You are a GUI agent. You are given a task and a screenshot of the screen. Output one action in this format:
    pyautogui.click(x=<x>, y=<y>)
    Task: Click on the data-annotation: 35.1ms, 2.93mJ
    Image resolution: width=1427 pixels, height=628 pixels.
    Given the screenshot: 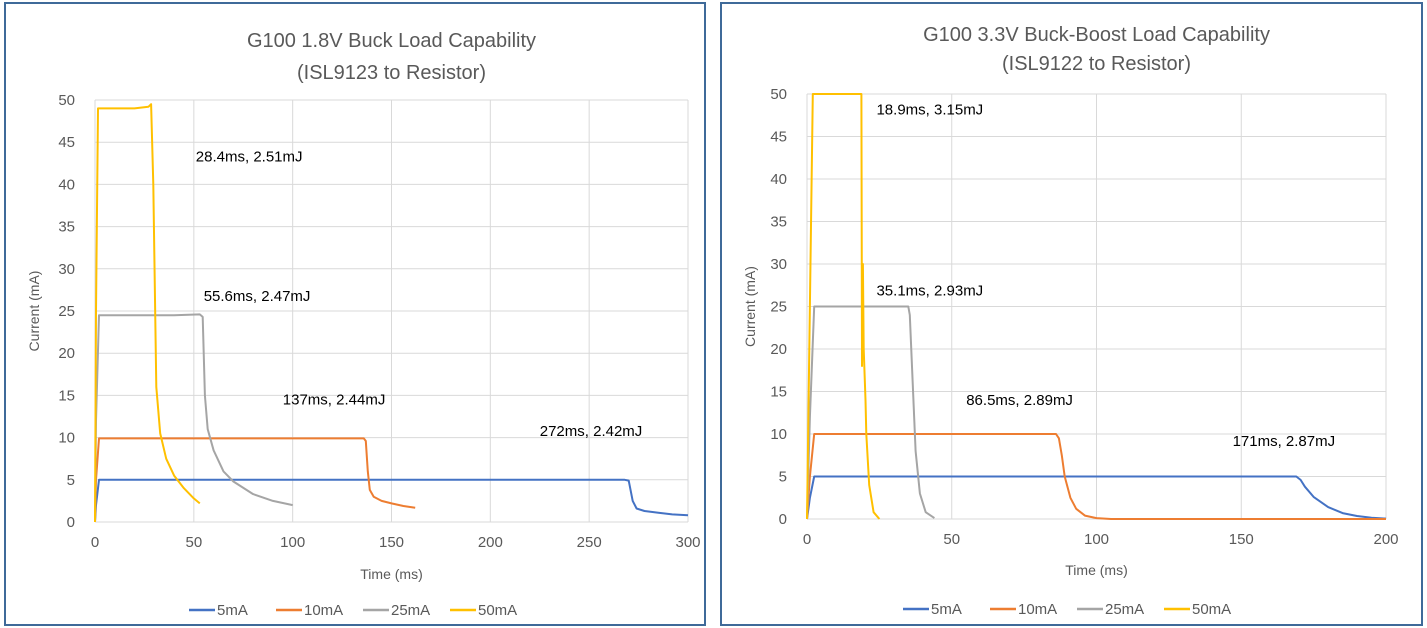 What is the action you would take?
    pyautogui.click(x=929, y=290)
    